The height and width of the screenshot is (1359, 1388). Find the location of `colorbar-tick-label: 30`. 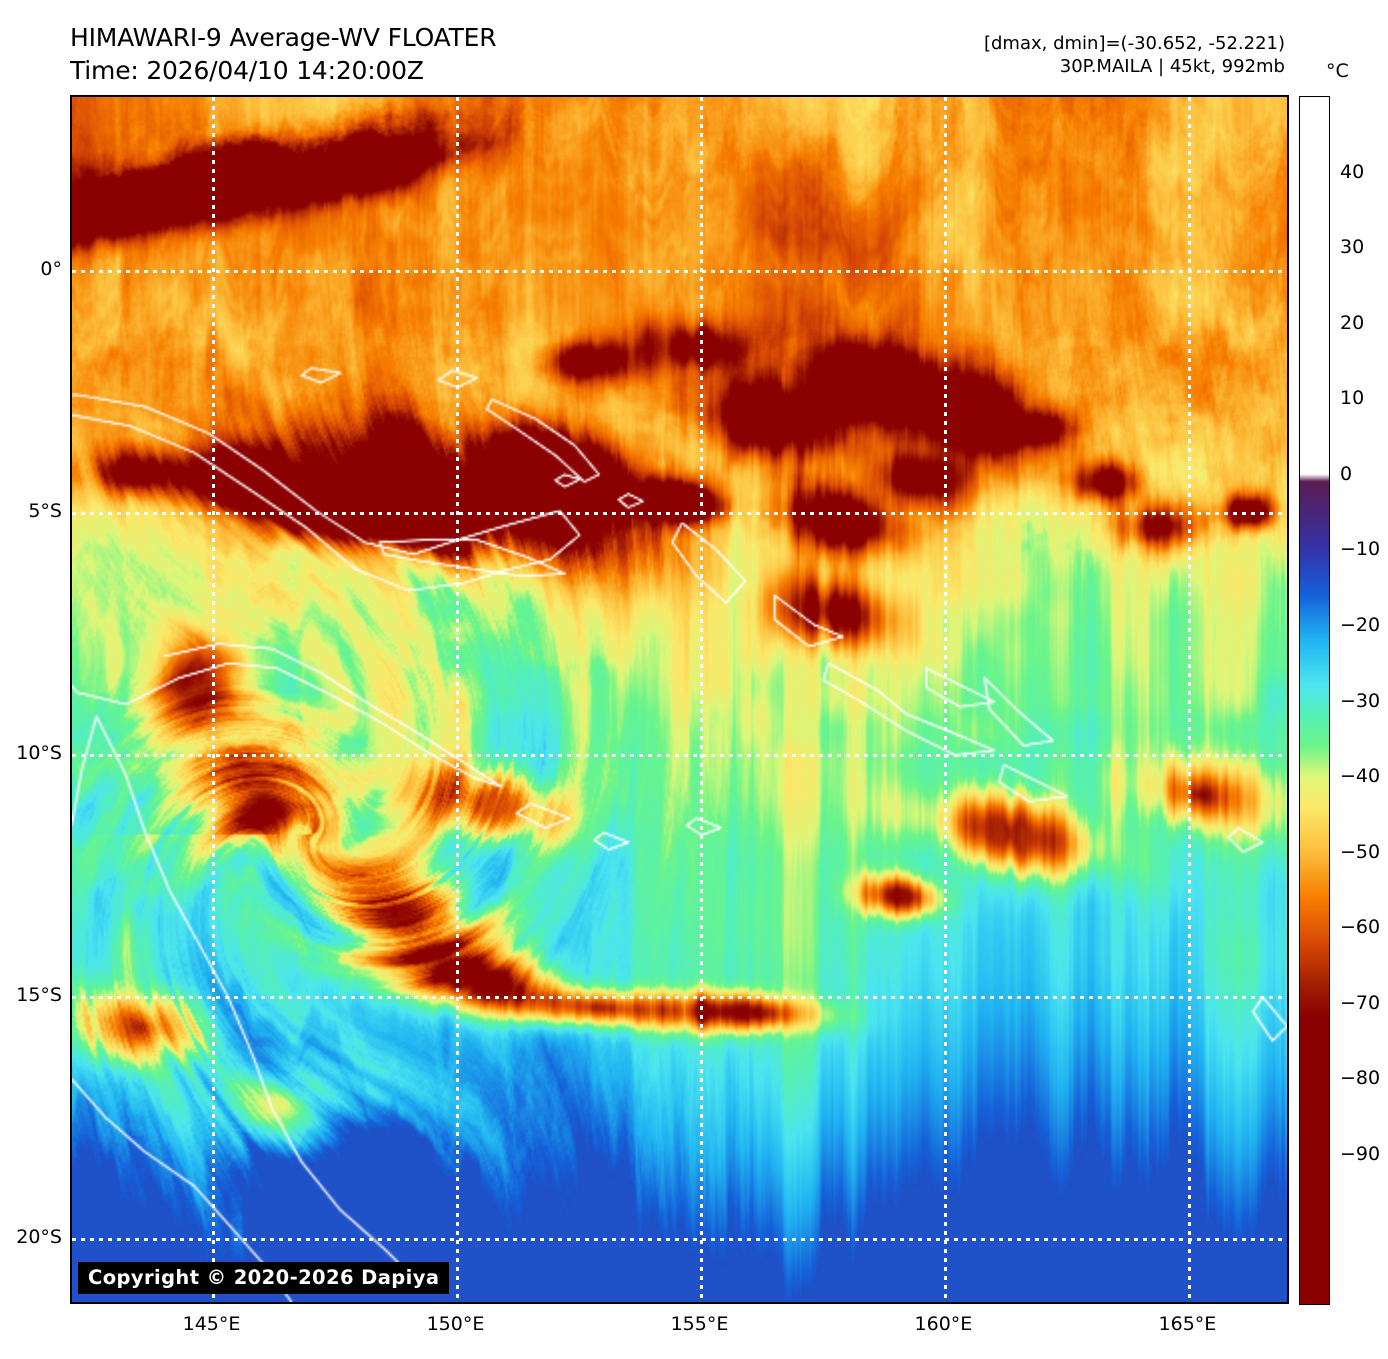

colorbar-tick-label: 30 is located at coordinates (1352, 247).